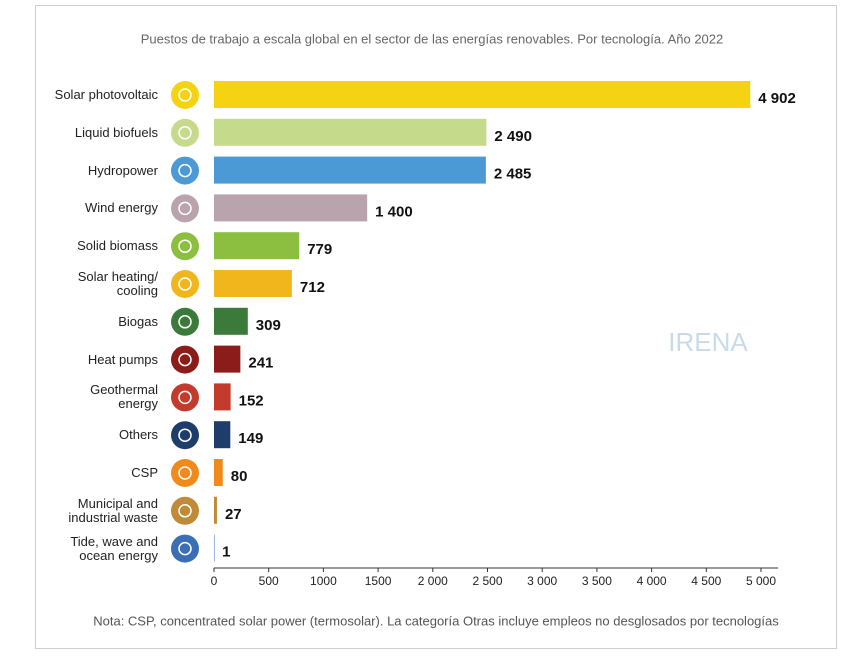  What do you see at coordinates (138, 321) in the screenshot?
I see `category-label: Biogas` at bounding box center [138, 321].